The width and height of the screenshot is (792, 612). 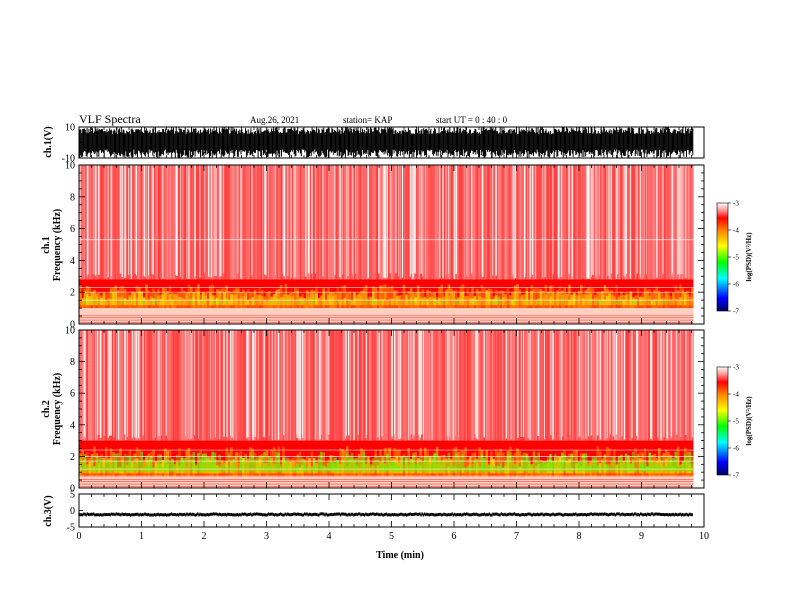 What do you see at coordinates (204, 536) in the screenshot?
I see `time-tick-label: 2` at bounding box center [204, 536].